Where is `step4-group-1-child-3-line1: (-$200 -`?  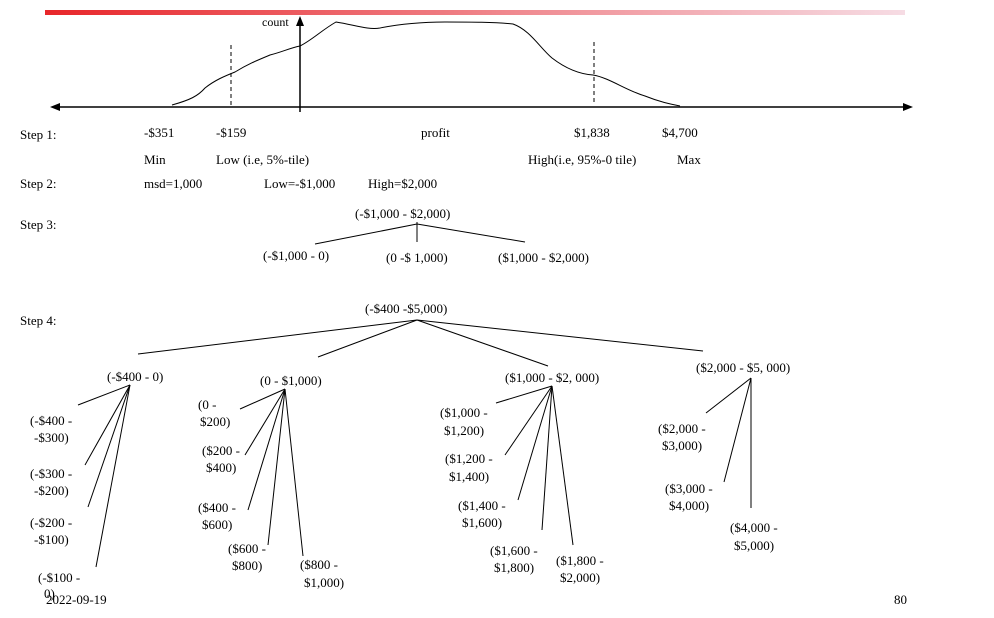 step4-group-1-child-3-line1: (-$200 - is located at coordinates (51, 522).